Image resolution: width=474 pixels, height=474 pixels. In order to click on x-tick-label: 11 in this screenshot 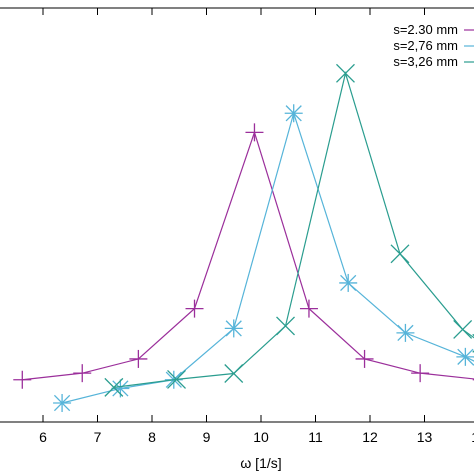, I will do `click(315, 437)`.